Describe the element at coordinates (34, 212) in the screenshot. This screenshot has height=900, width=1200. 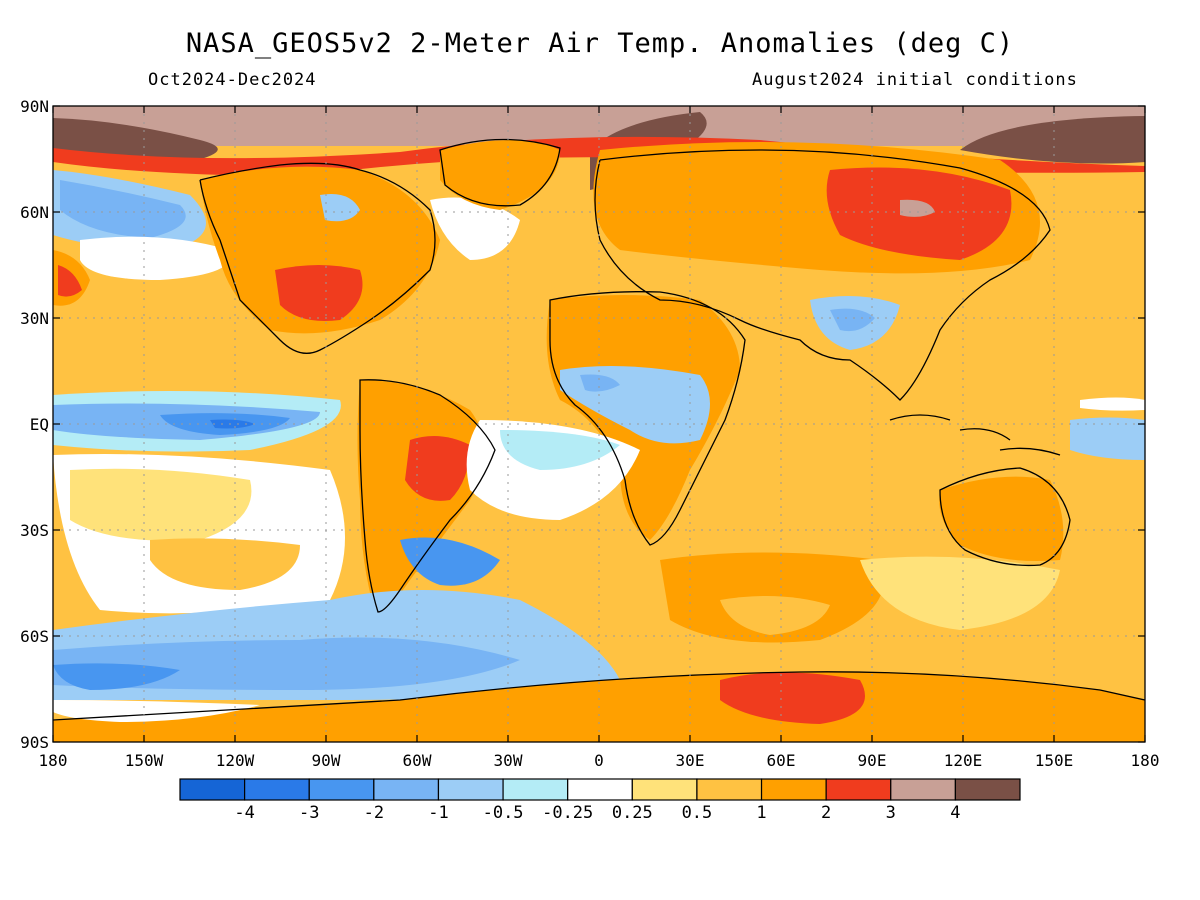
I see `lat-label: 60N` at that location.